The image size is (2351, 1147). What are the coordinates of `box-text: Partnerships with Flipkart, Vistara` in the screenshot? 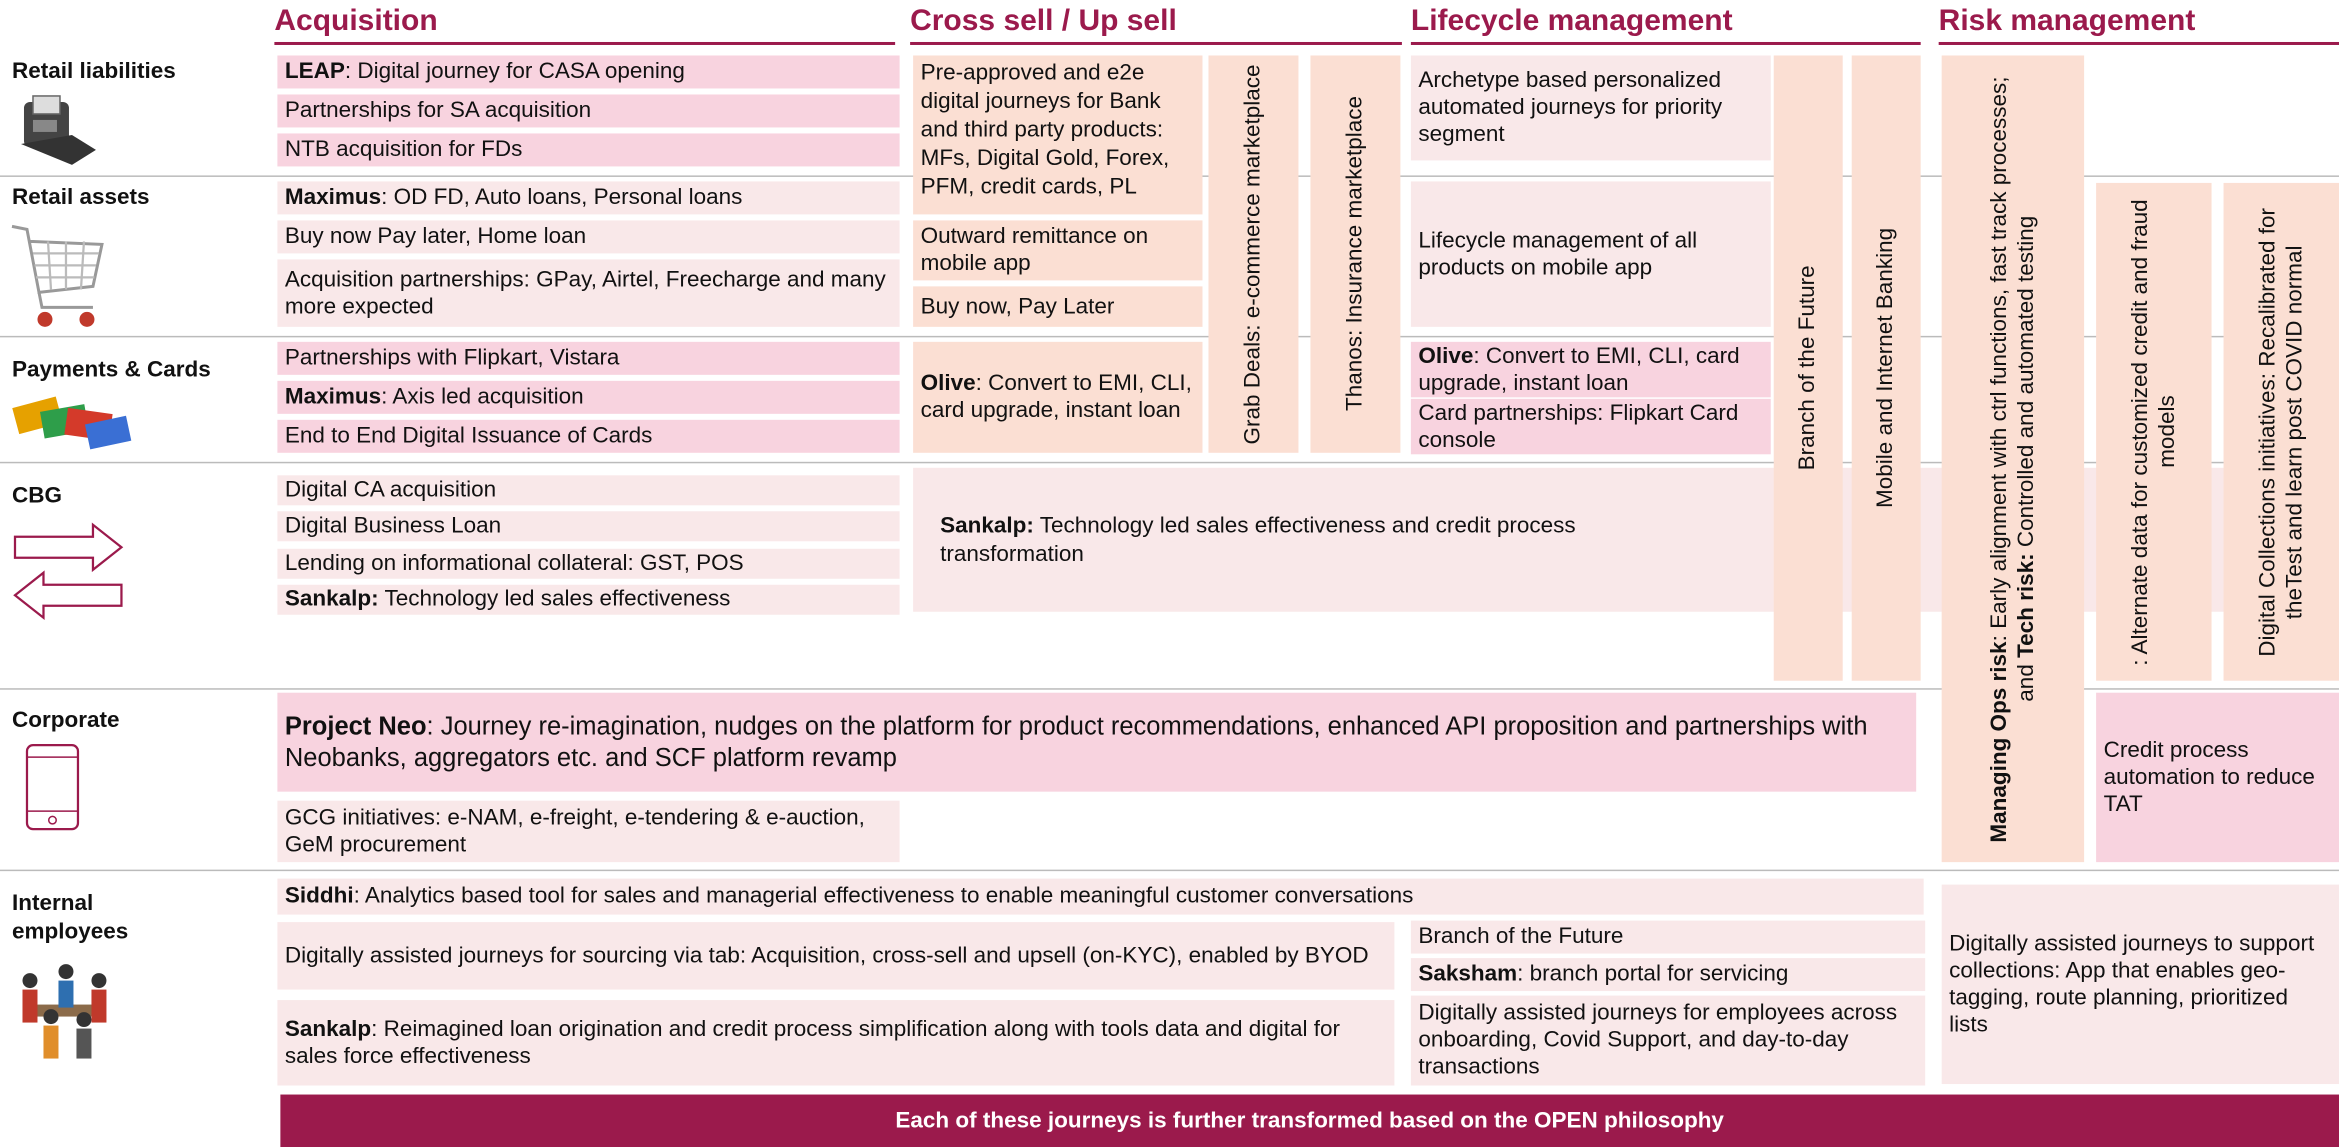 It's located at (452, 358).